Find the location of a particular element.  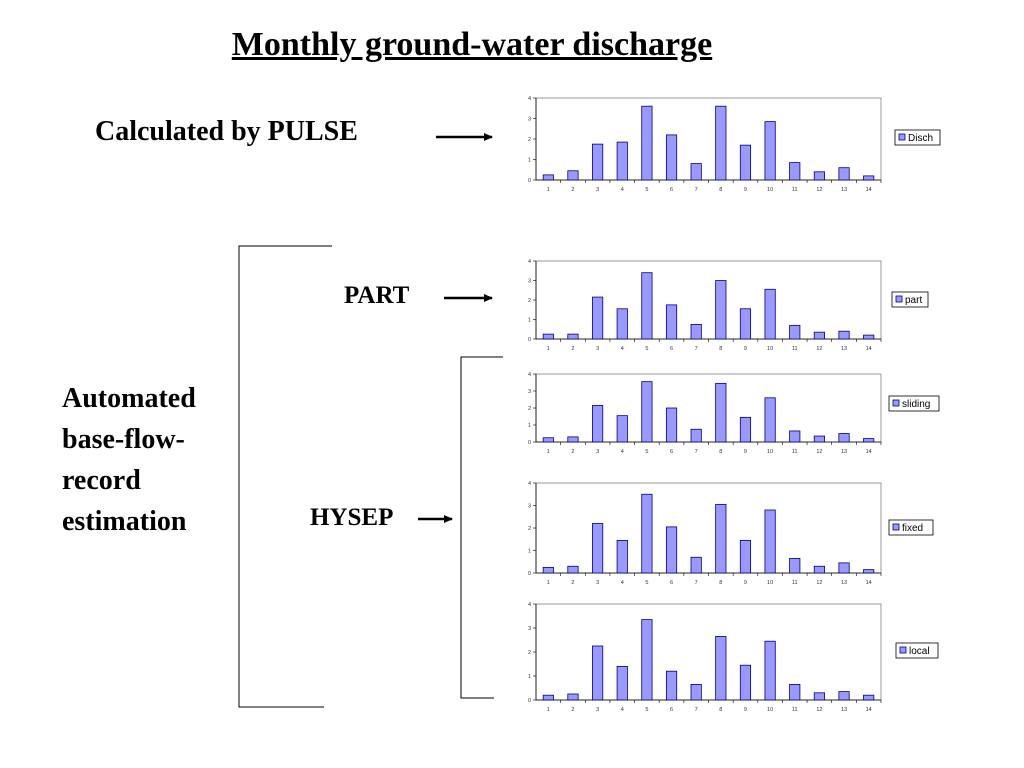

label-automated-line: Automated is located at coordinates (129, 398).